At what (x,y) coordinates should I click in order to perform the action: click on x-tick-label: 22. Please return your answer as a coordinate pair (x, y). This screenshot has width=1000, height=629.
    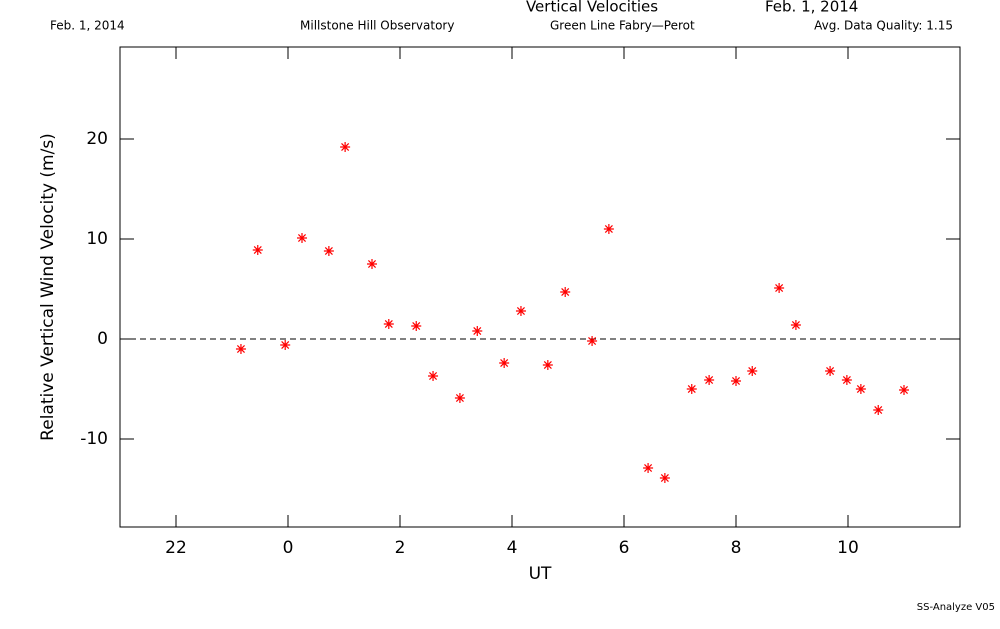
    Looking at the image, I should click on (176, 548).